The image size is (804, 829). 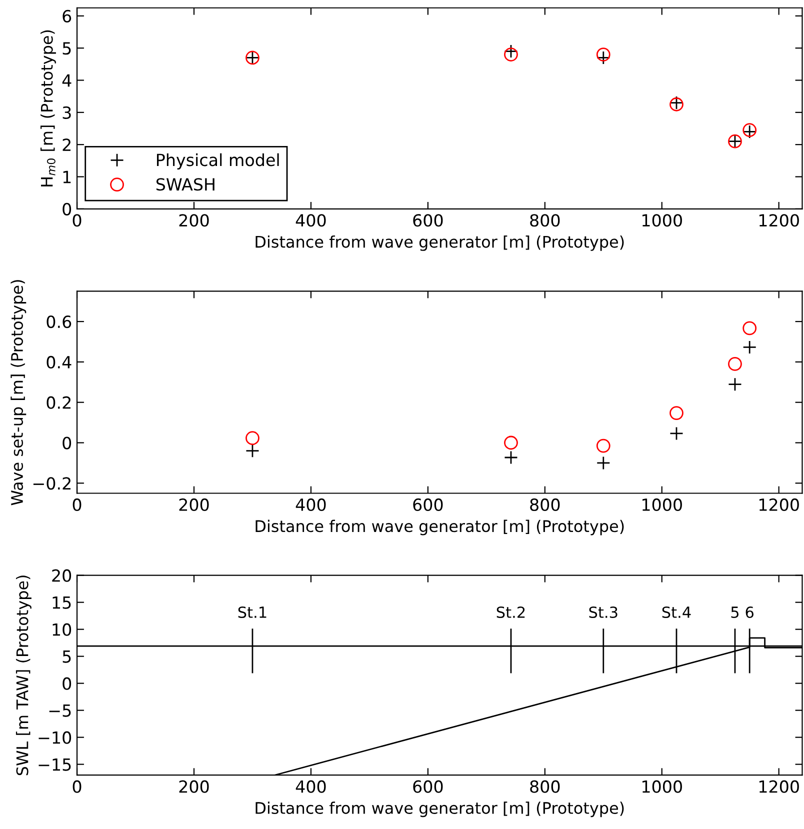 I want to click on series-label: 6, so click(x=750, y=612).